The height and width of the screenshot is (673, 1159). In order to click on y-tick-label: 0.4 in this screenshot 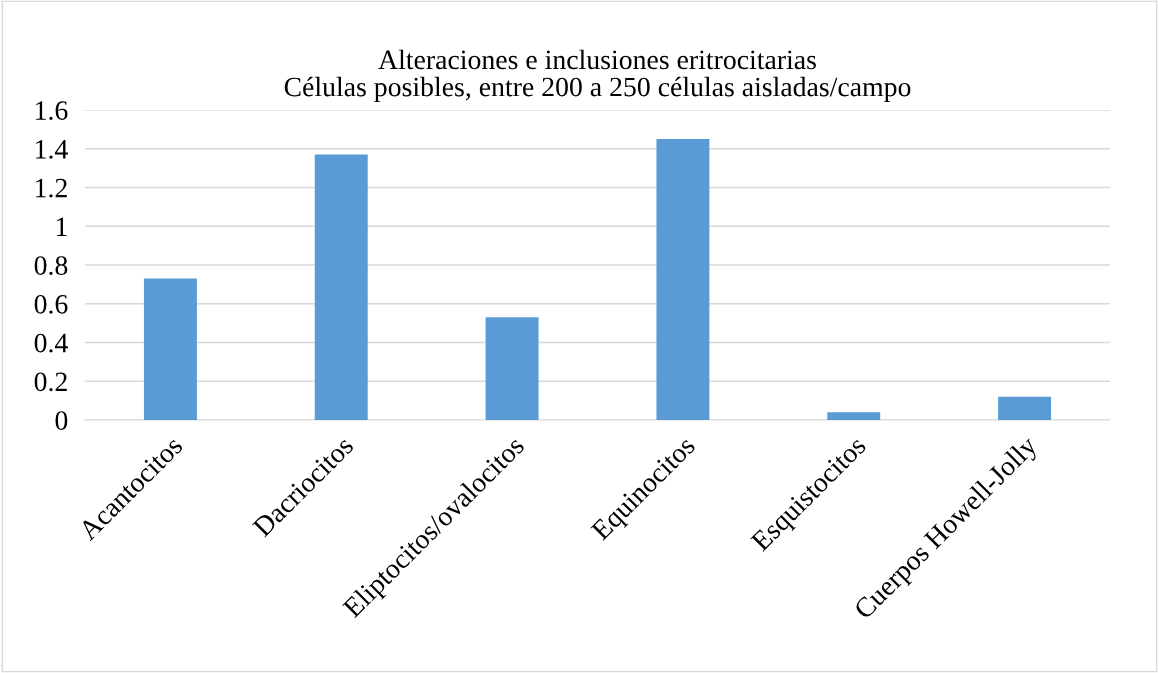, I will do `click(51, 343)`.